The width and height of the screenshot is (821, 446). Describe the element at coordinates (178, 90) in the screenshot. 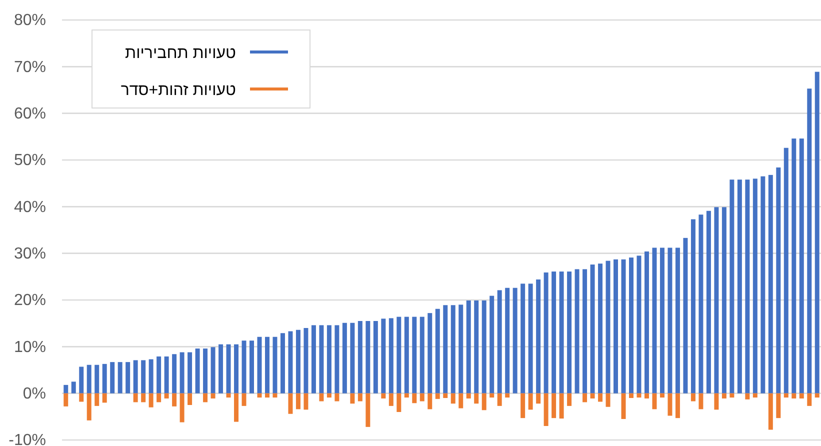

I see `legend-label: טעויות זהות+סדר` at that location.